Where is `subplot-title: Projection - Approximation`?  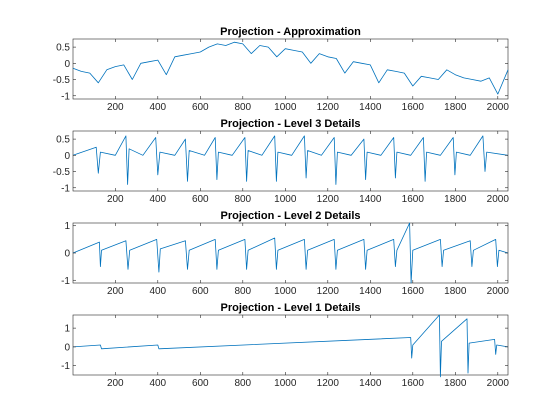
subplot-title: Projection - Approximation is located at coordinates (290, 32).